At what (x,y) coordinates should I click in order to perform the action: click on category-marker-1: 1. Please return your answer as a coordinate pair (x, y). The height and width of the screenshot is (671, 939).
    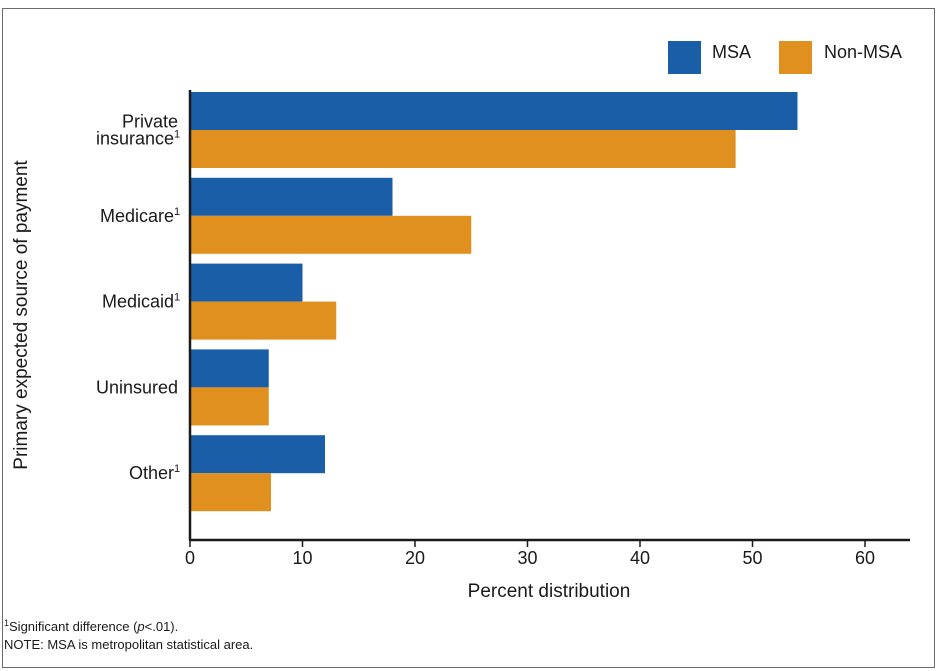
    Looking at the image, I should click on (177, 212).